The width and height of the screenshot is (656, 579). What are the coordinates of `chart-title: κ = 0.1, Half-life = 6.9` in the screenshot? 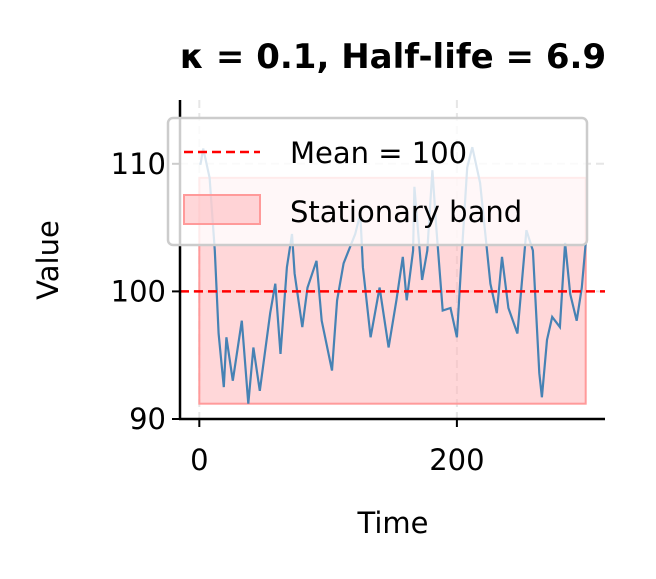 It's located at (393, 57).